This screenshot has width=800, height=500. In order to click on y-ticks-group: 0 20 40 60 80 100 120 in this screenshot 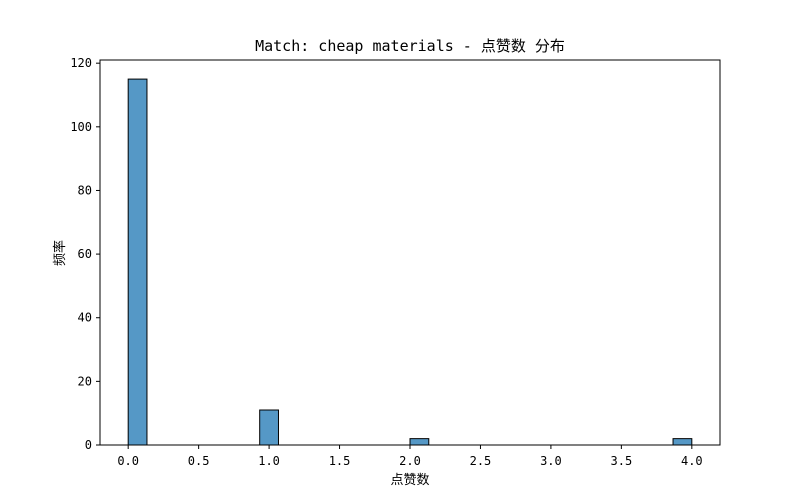, I will do `click(85, 254)`.